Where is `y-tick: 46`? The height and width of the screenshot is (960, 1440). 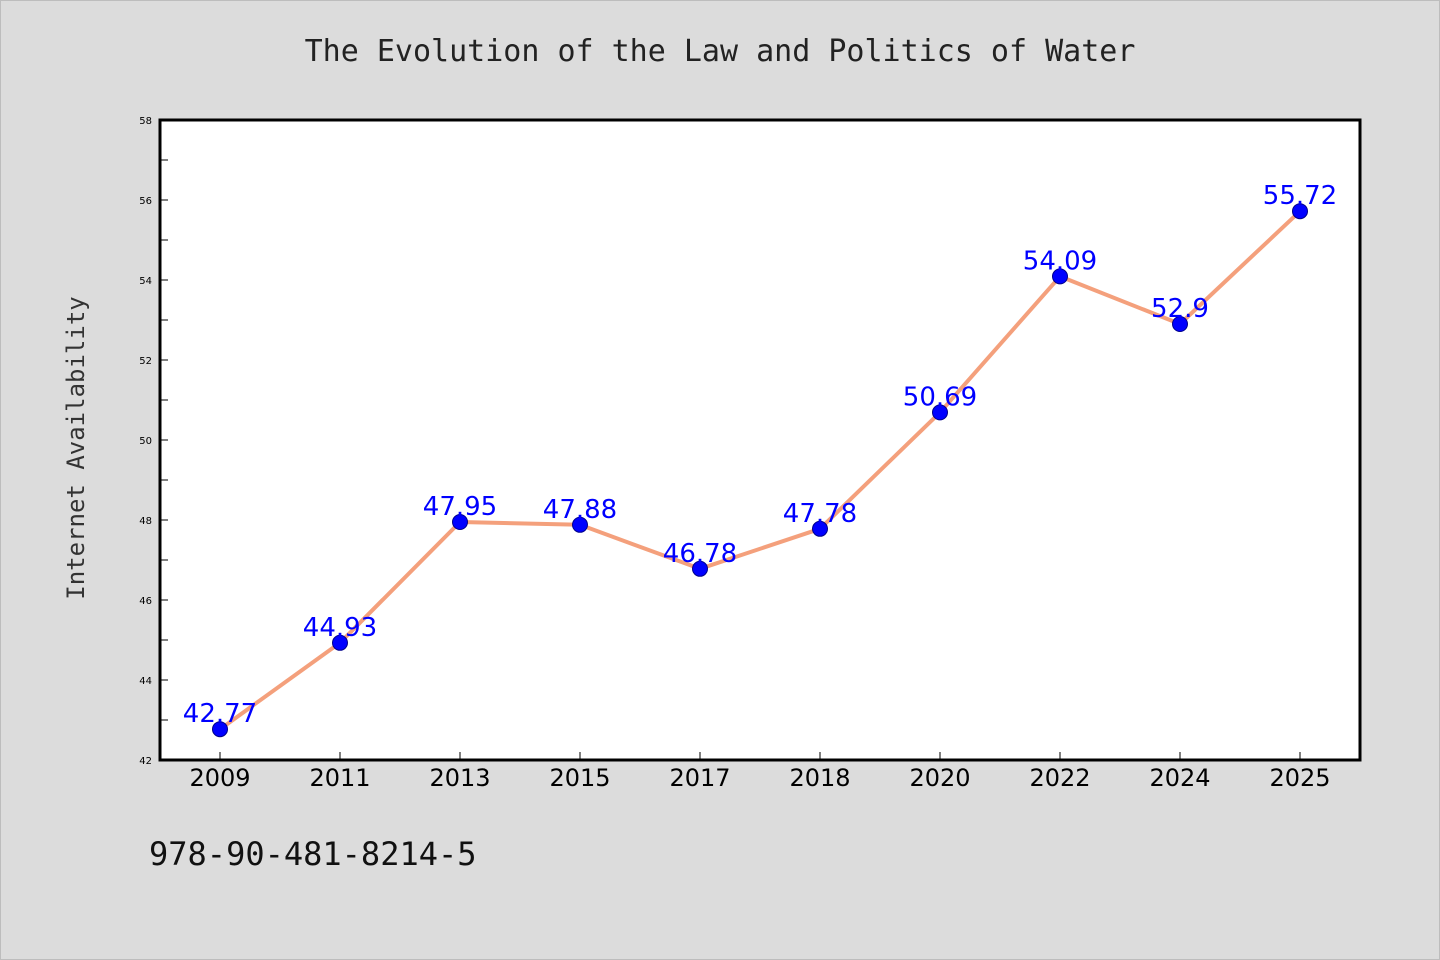 y-tick: 46 is located at coordinates (153, 601).